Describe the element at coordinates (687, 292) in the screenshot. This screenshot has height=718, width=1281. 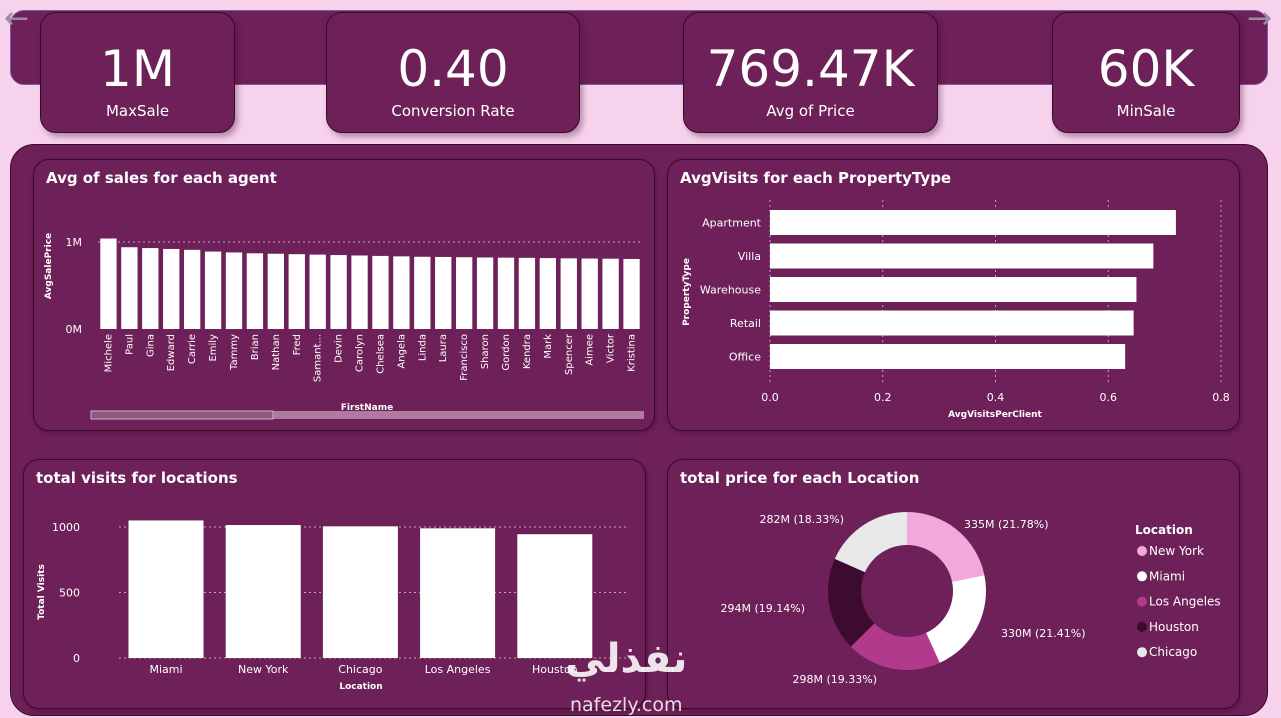
I see `y-axis-label: PropertyType` at that location.